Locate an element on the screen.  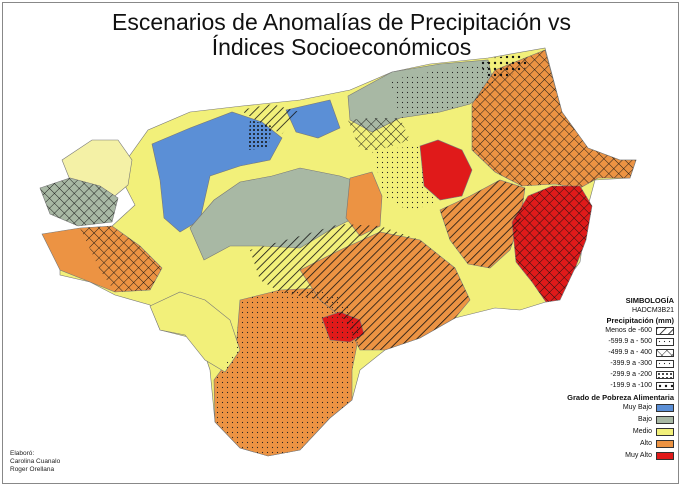
legend-precip-item: -599.9 a - 500 is located at coordinates (617, 341).